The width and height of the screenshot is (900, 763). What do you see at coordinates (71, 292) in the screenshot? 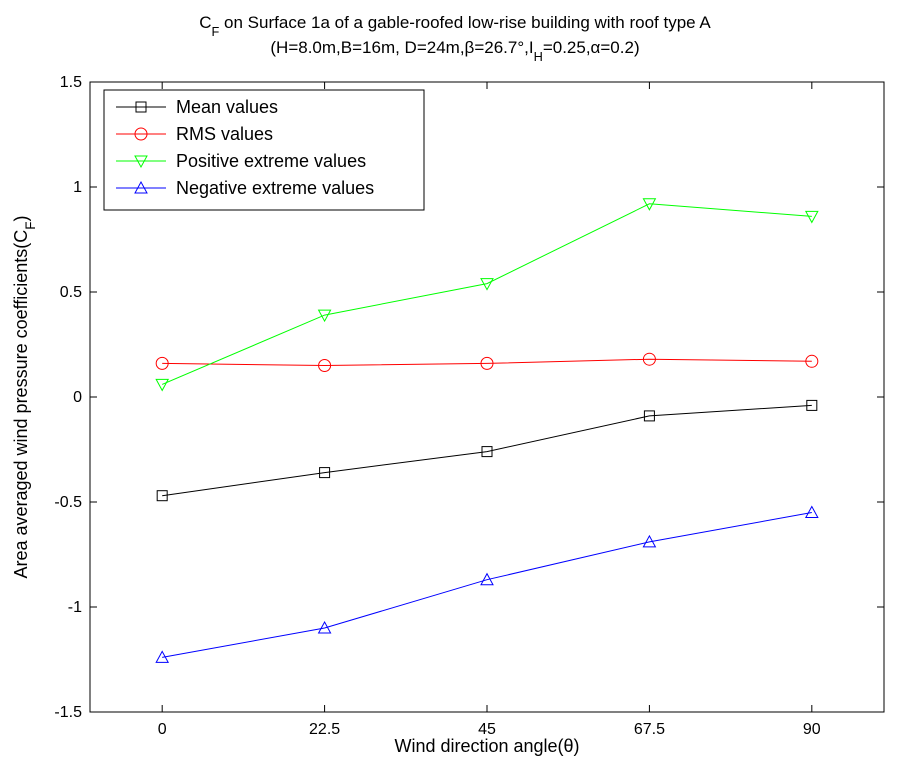
I see `y-tick-label: 0.5` at bounding box center [71, 292].